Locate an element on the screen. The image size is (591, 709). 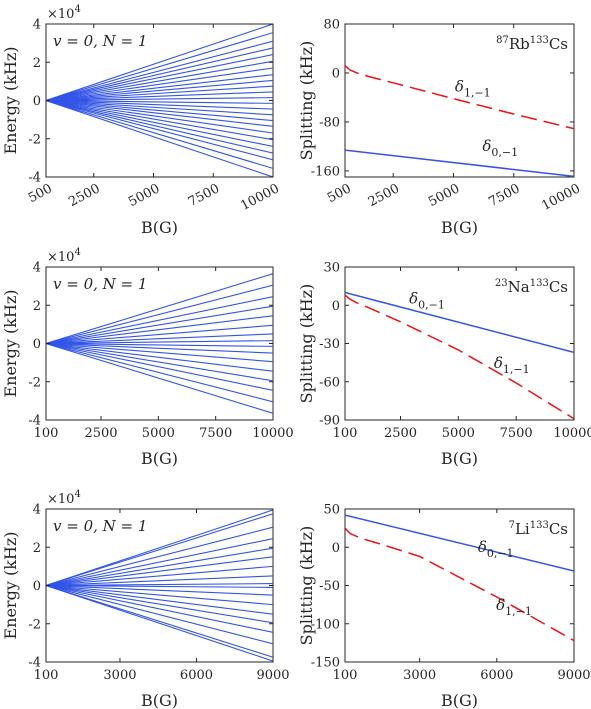
exponent-base: ×10 is located at coordinates (60, 499).